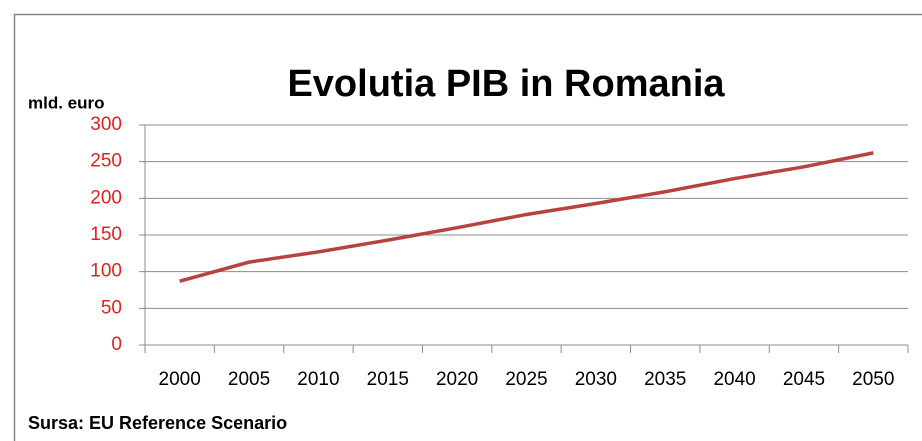 Image resolution: width=922 pixels, height=441 pixels. I want to click on y-axis-label: mld. euro, so click(66, 102).